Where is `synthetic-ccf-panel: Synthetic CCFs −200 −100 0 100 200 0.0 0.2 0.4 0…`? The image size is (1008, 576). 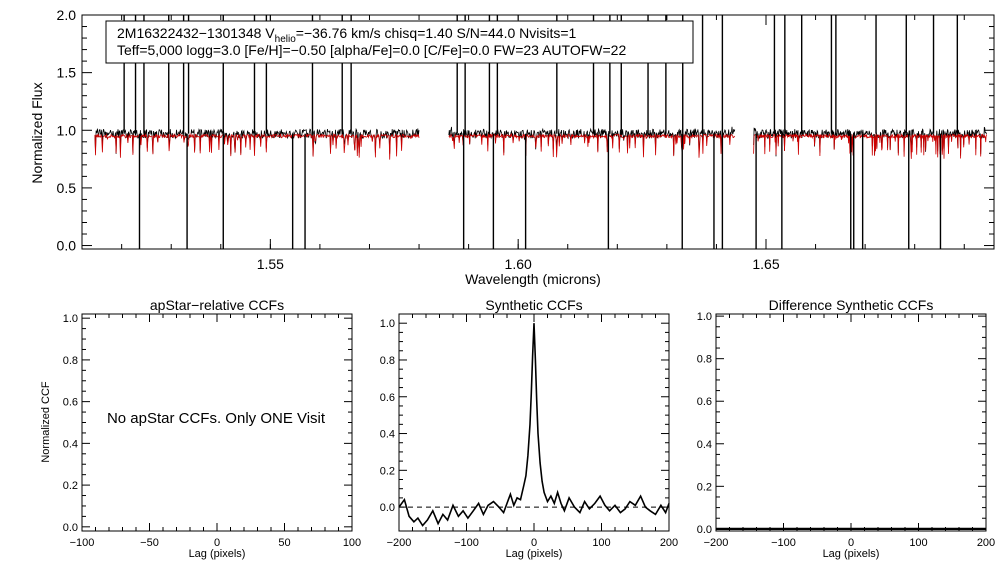 synthetic-ccf-panel: Synthetic CCFs −200 −100 0 100 200 0.0 0.2 0.4 0… is located at coordinates (529, 428).